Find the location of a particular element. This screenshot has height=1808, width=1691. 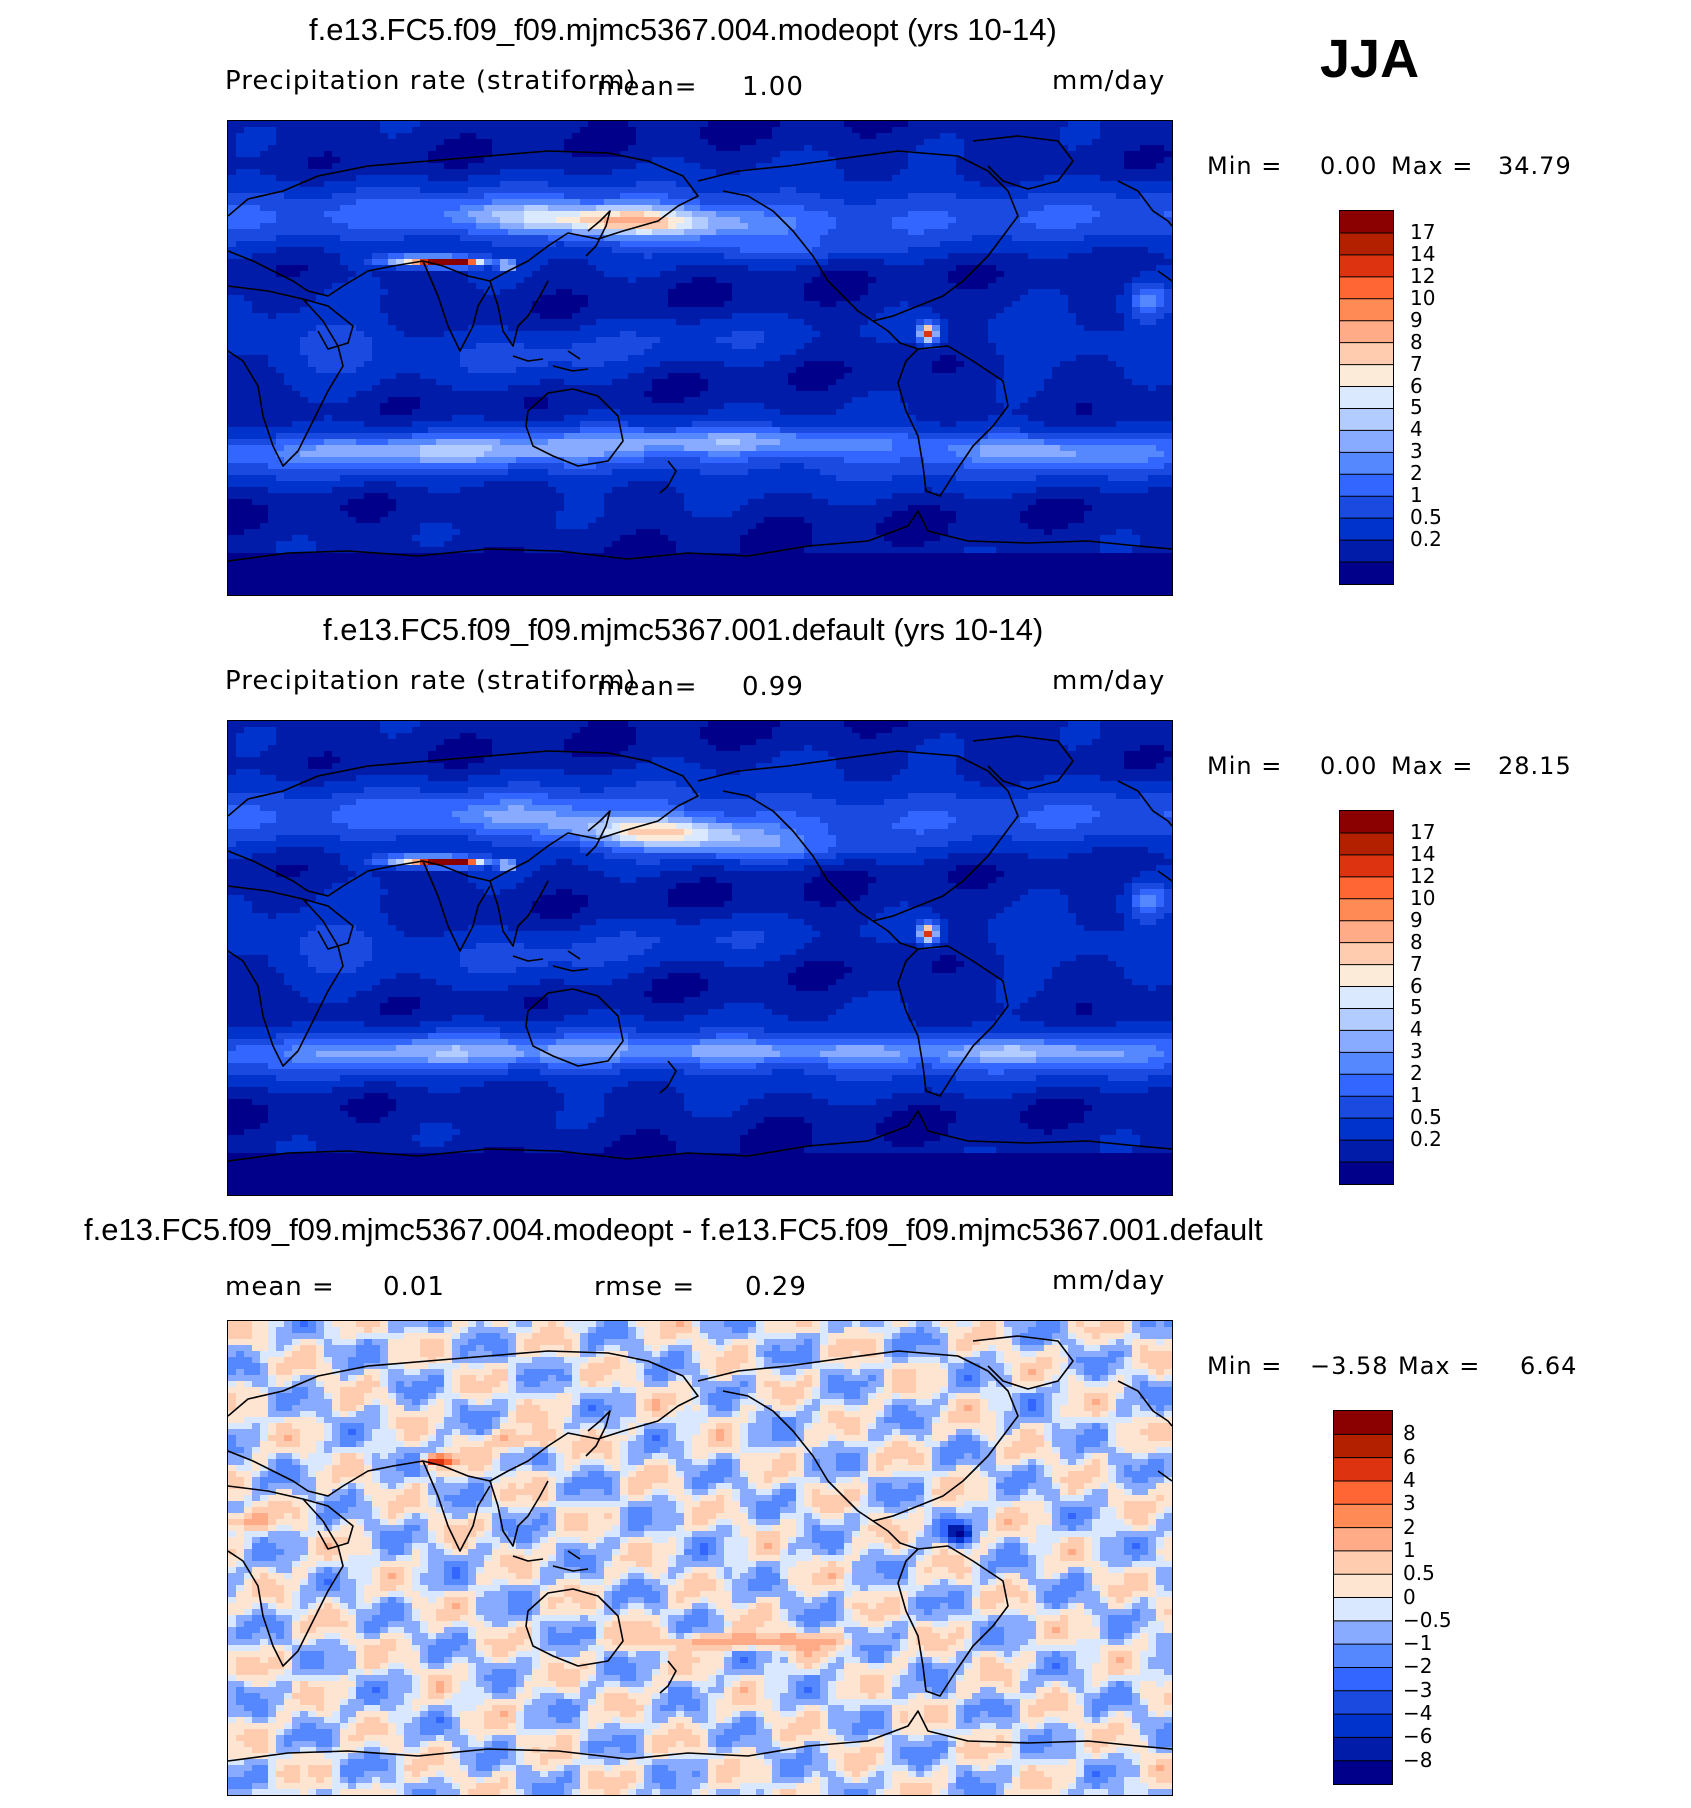

panel1-colorbar is located at coordinates (1366, 397).